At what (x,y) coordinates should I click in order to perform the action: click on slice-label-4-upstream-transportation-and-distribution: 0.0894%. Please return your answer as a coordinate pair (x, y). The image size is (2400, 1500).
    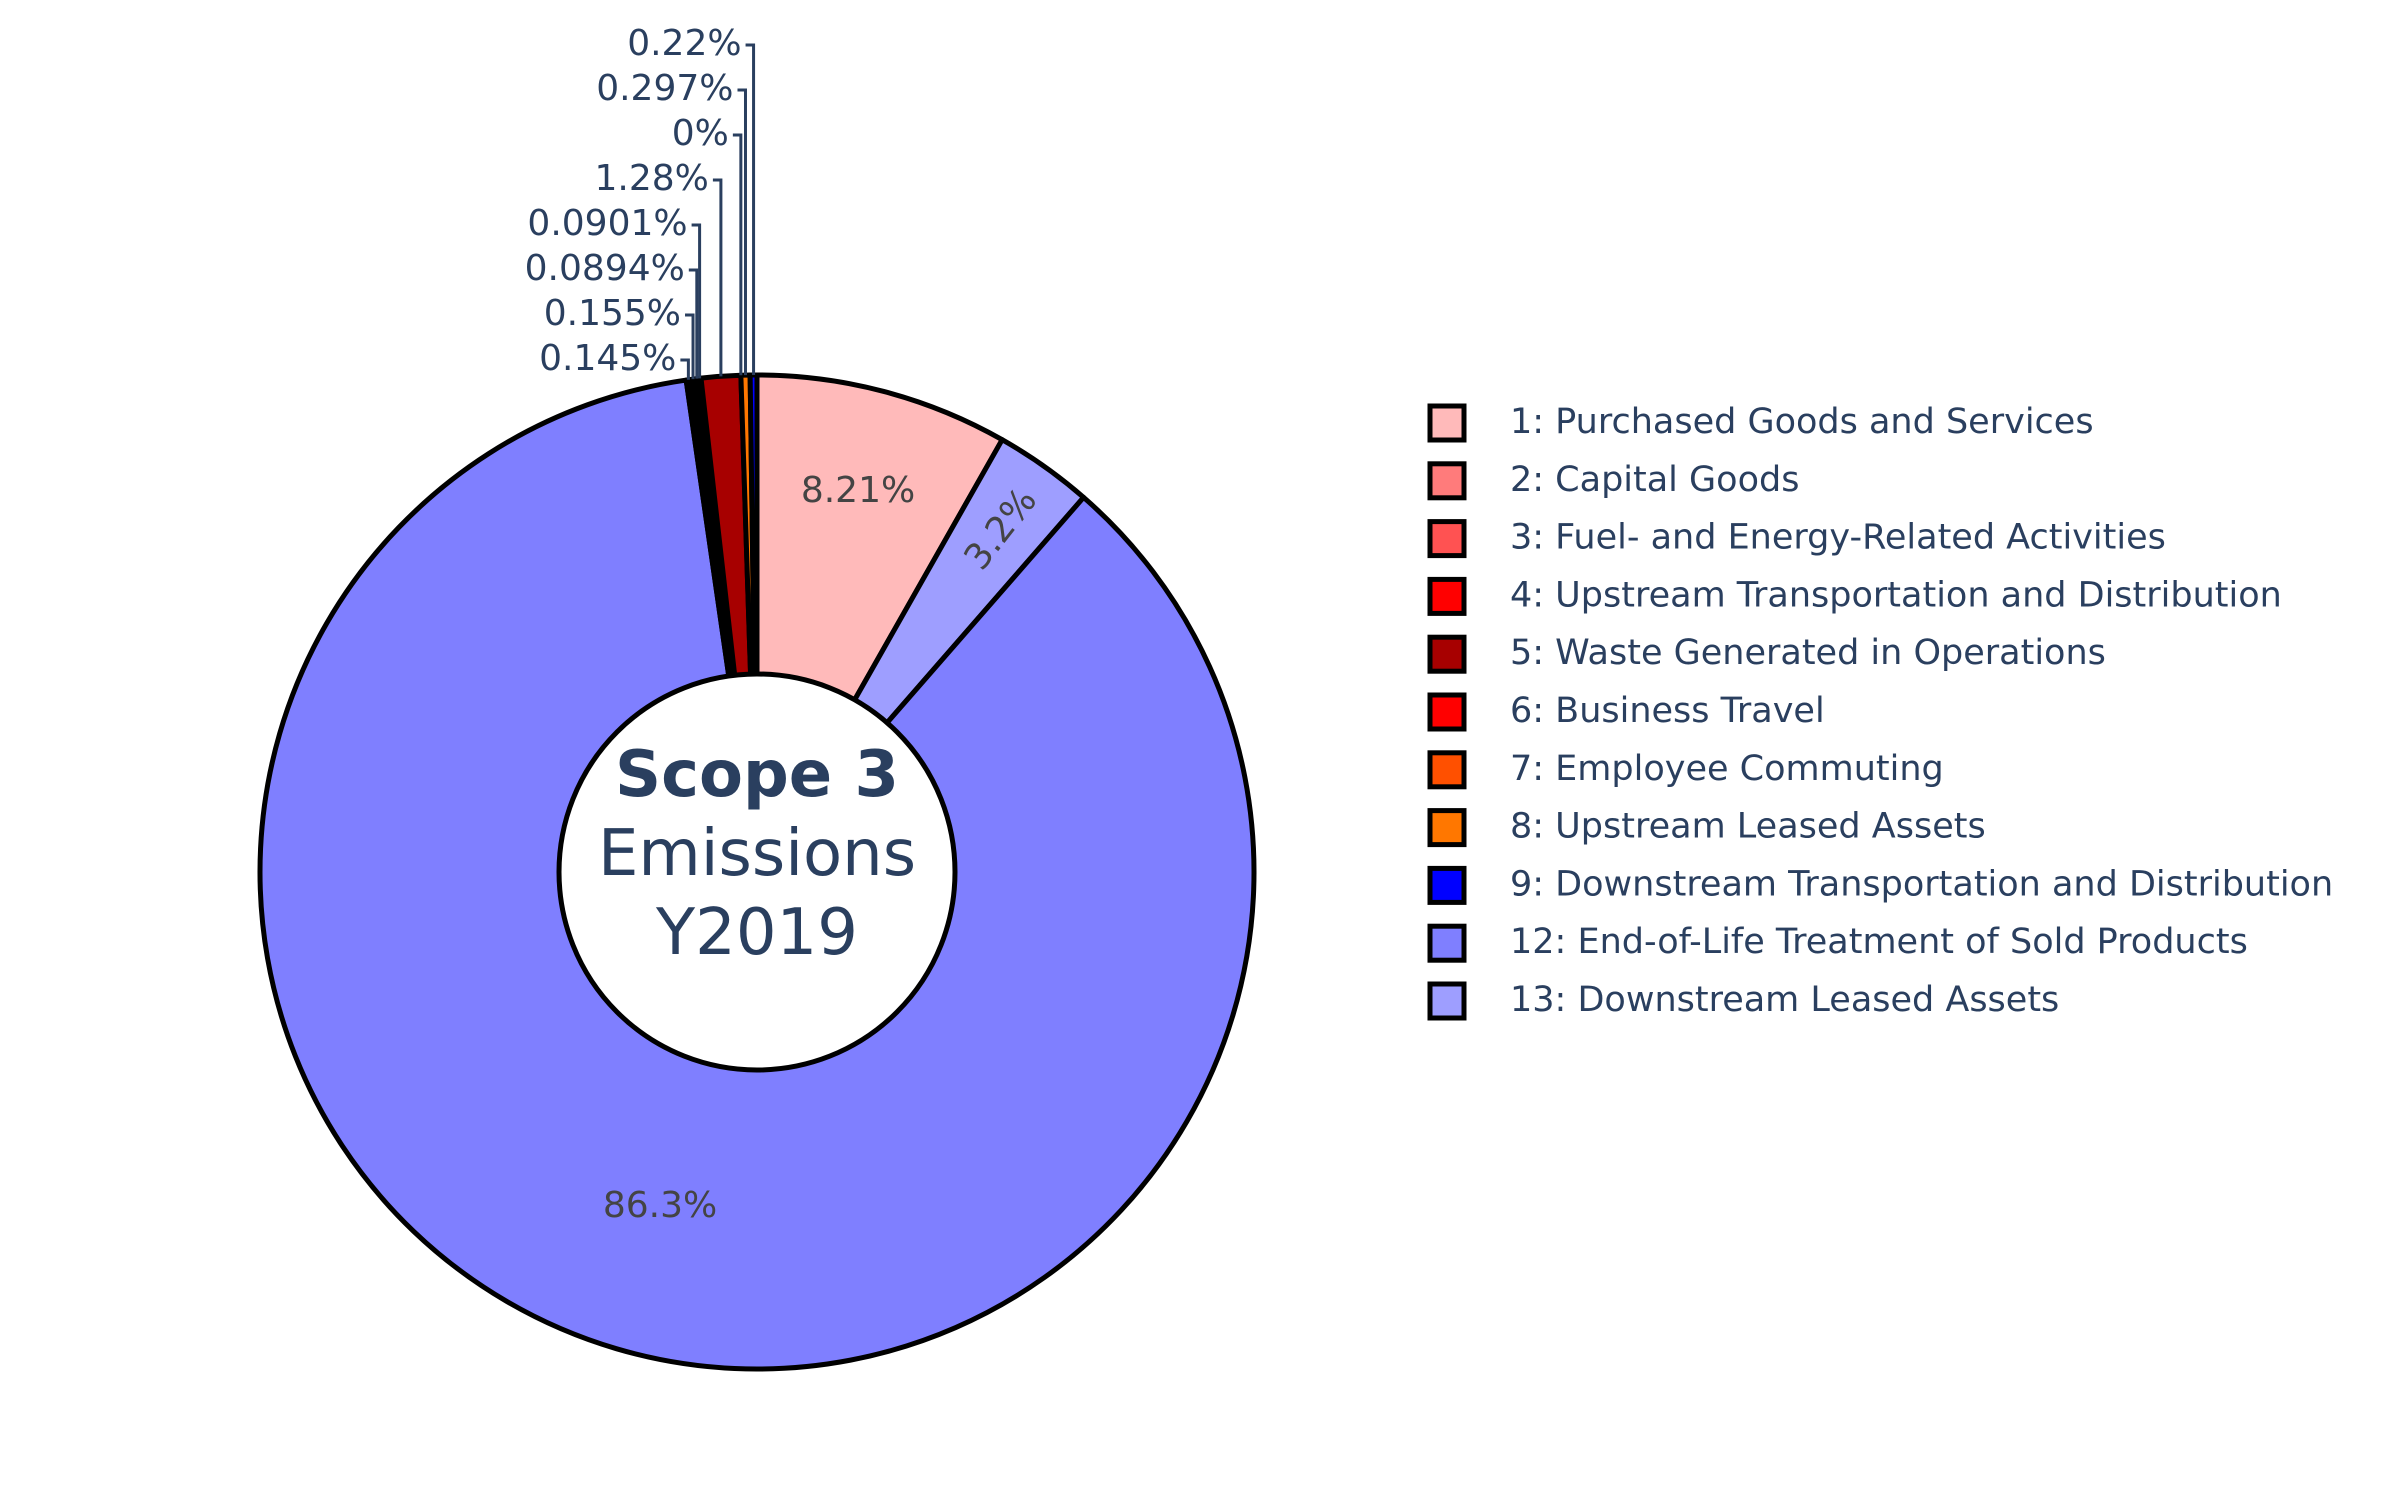
    Looking at the image, I should click on (605, 268).